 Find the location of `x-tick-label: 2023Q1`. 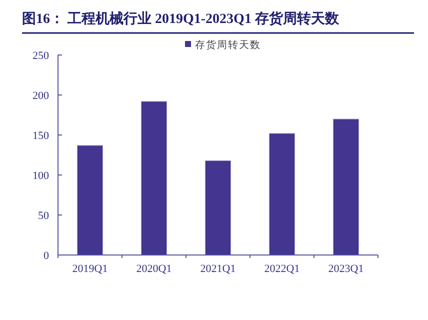

x-tick-label: 2023Q1 is located at coordinates (346, 269).